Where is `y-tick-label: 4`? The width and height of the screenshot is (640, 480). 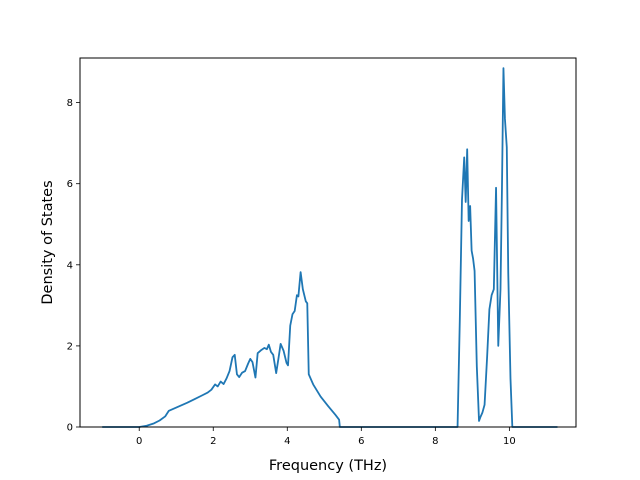 y-tick-label: 4 is located at coordinates (70, 265).